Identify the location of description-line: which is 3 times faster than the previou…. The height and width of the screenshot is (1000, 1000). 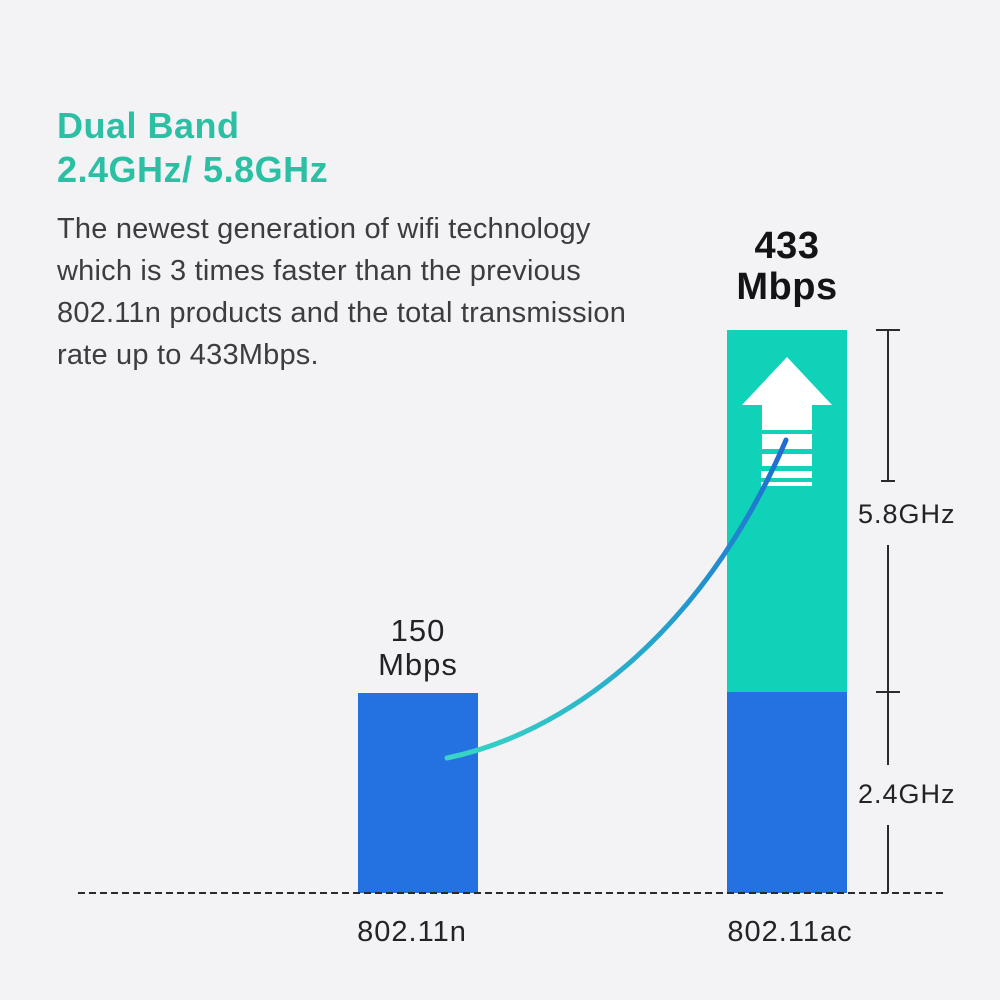
(319, 271).